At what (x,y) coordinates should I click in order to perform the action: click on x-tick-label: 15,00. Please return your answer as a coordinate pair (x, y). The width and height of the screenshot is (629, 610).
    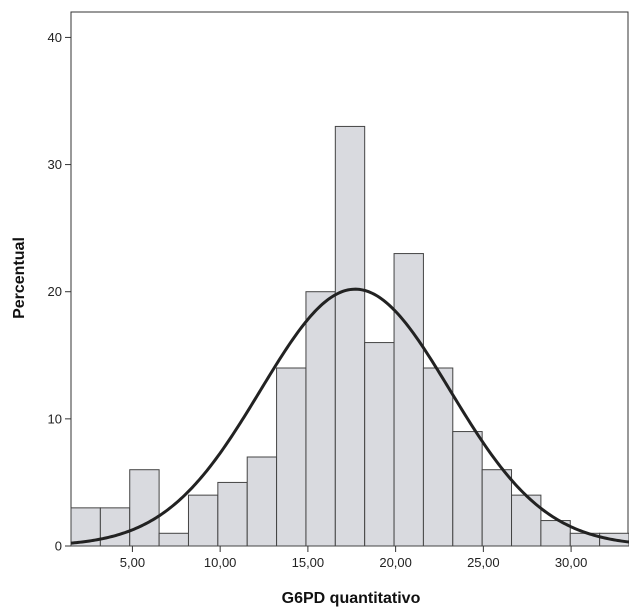
    Looking at the image, I should click on (308, 562).